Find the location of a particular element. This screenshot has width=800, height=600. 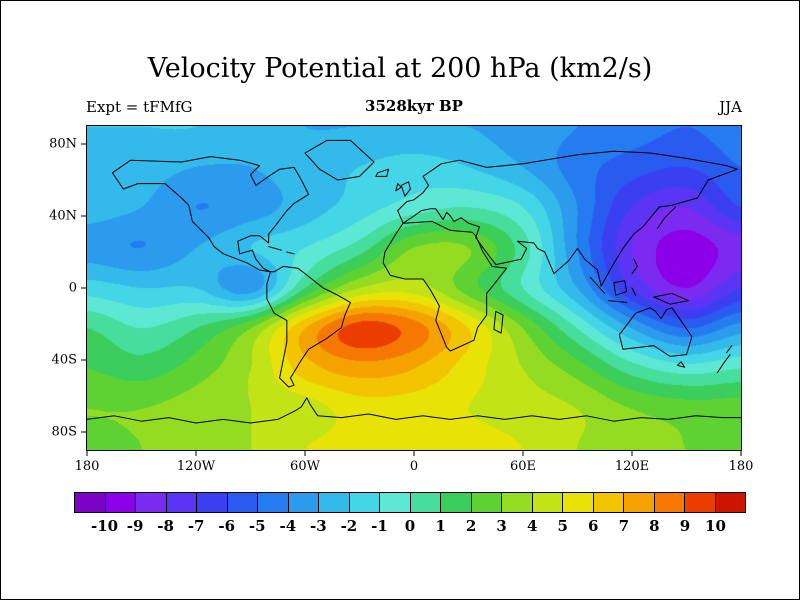

lat-tick-label: 0 is located at coordinates (72, 288).